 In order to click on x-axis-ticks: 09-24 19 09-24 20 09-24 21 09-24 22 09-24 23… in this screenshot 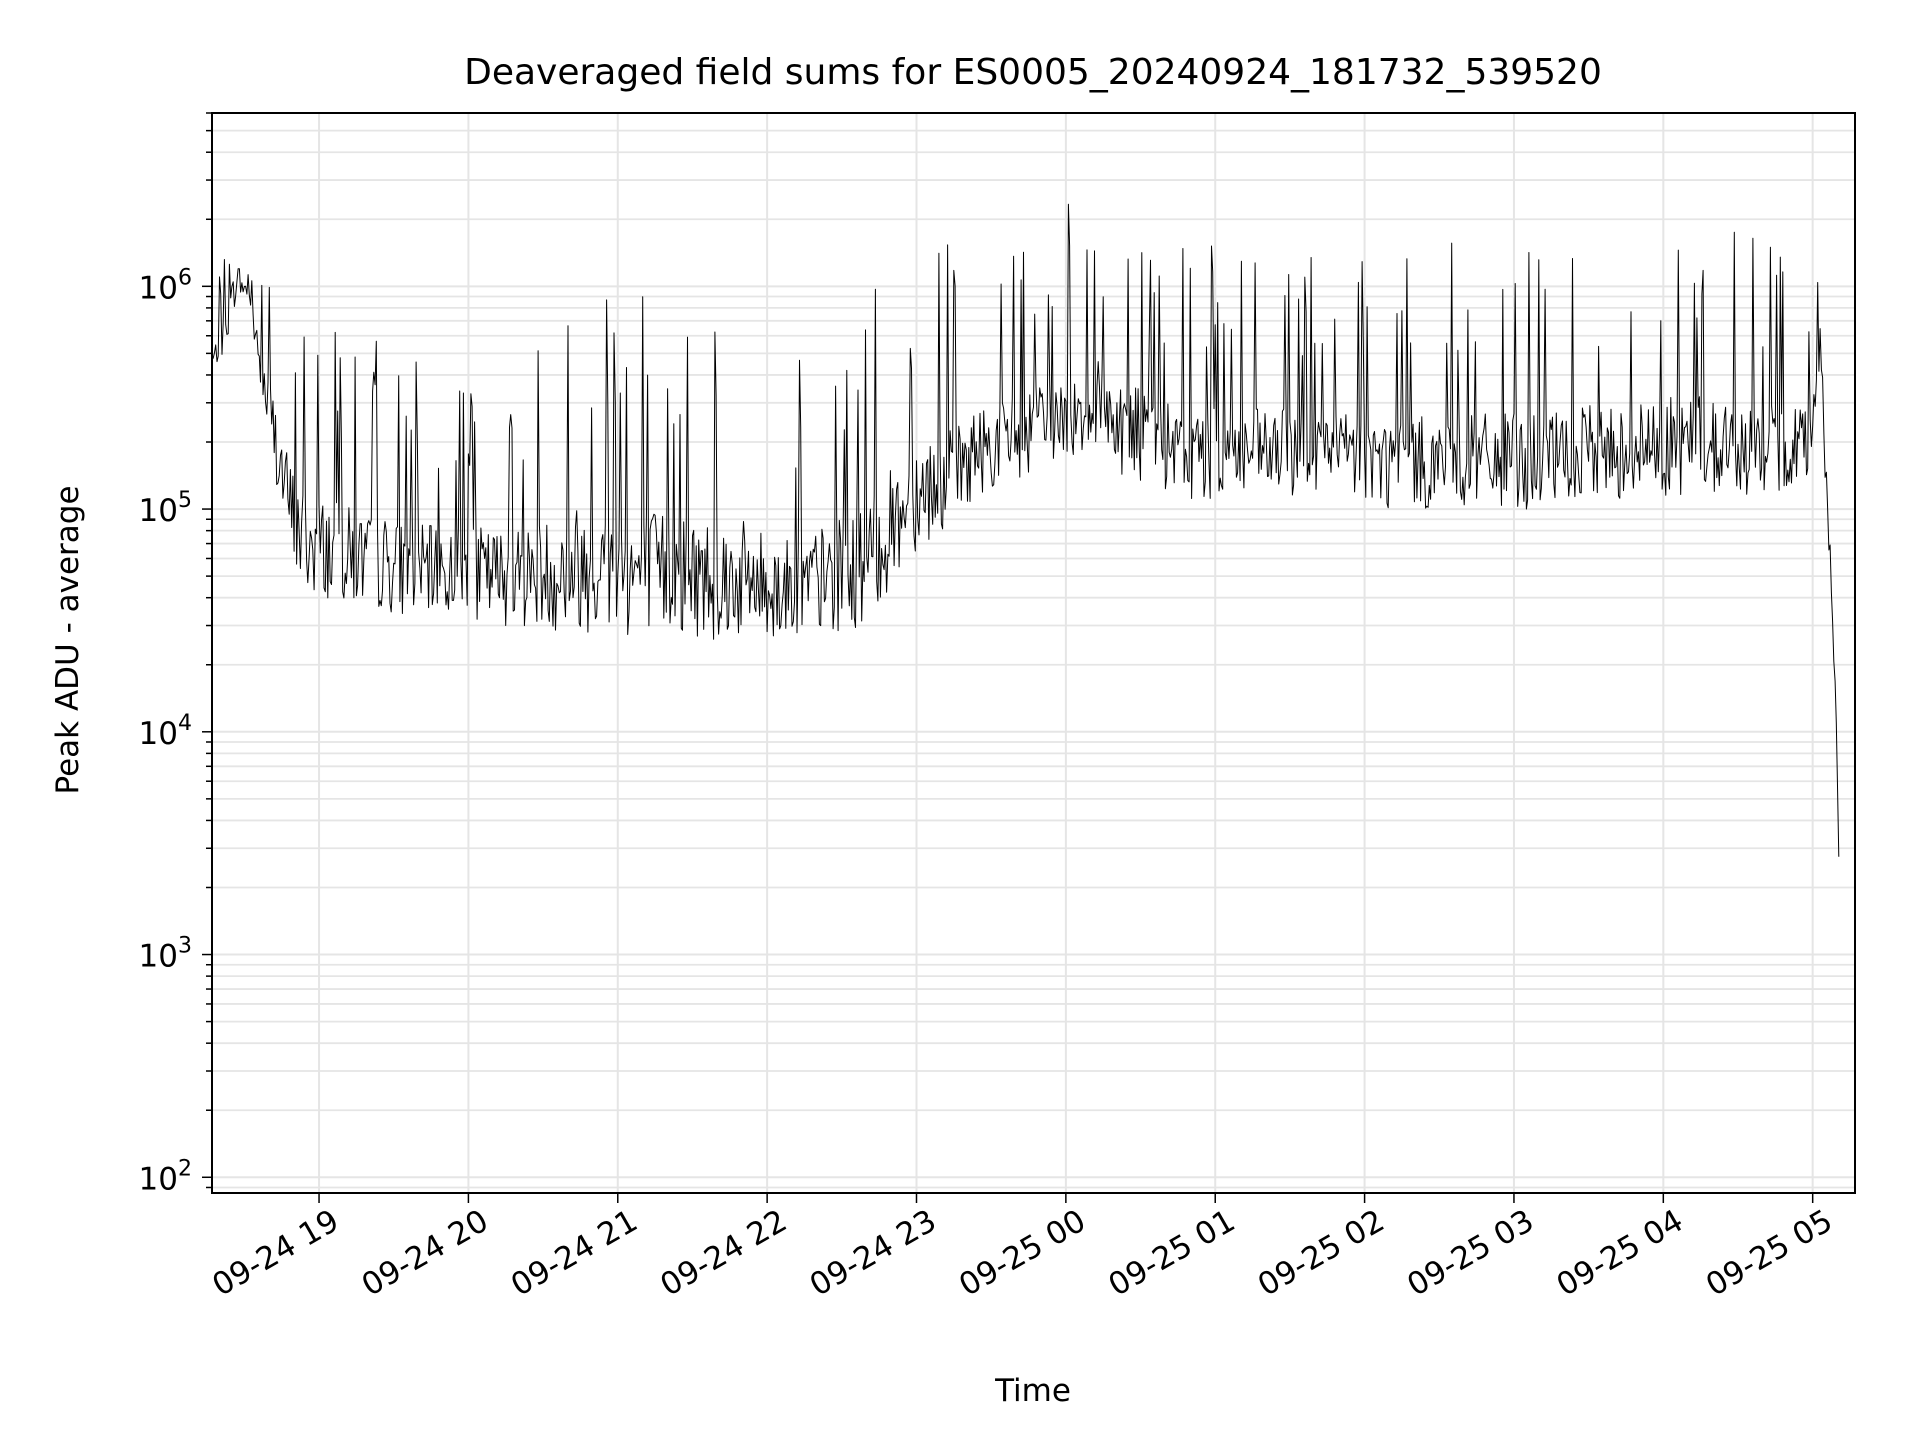, I will do `click(1022, 1248)`.